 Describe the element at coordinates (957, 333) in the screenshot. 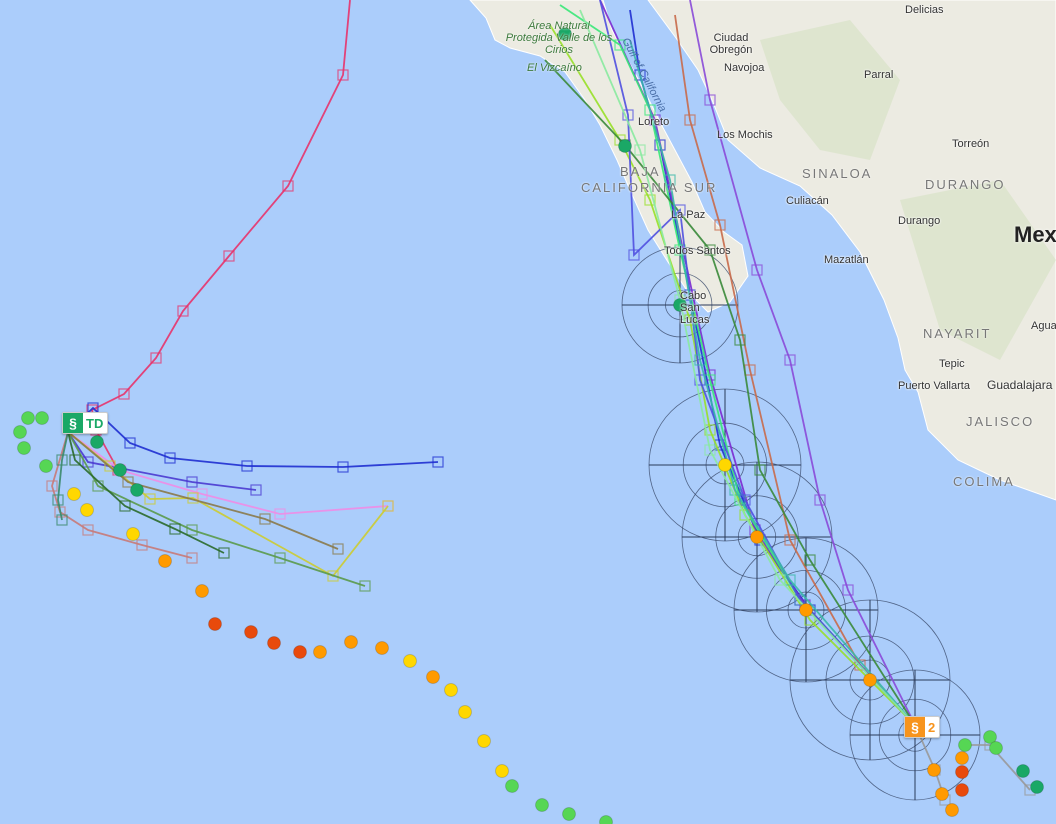

I see `state-label: NAYARIT` at that location.